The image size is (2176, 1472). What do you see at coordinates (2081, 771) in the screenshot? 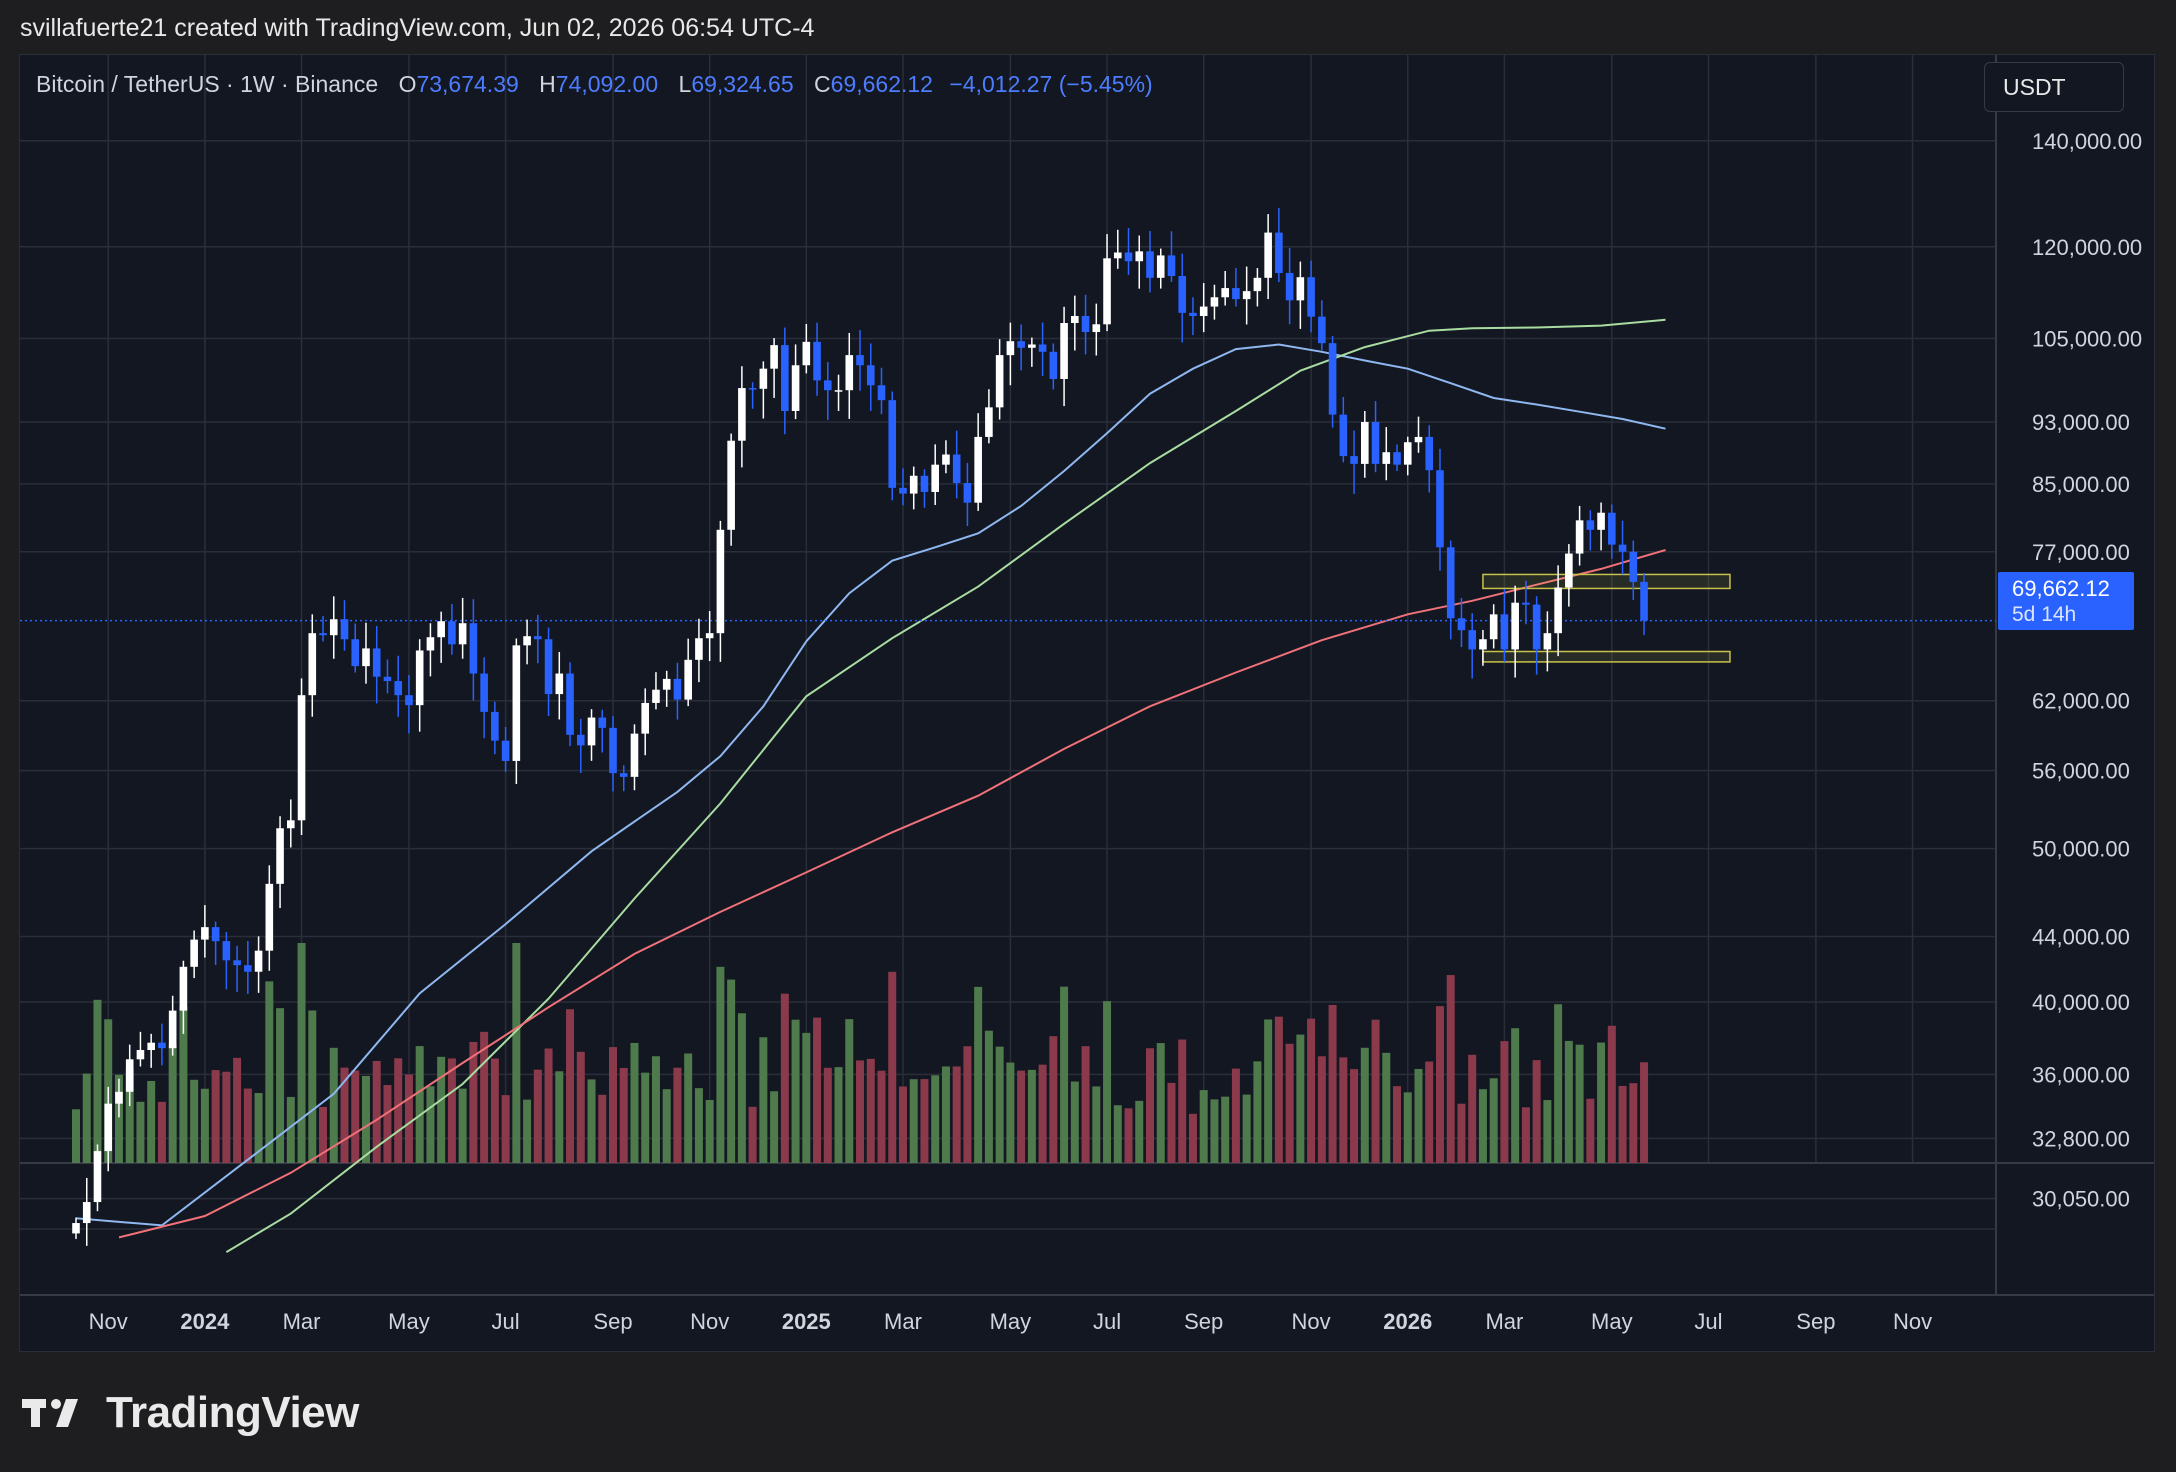
I see `y-axis-tick-label: 56,000.00` at bounding box center [2081, 771].